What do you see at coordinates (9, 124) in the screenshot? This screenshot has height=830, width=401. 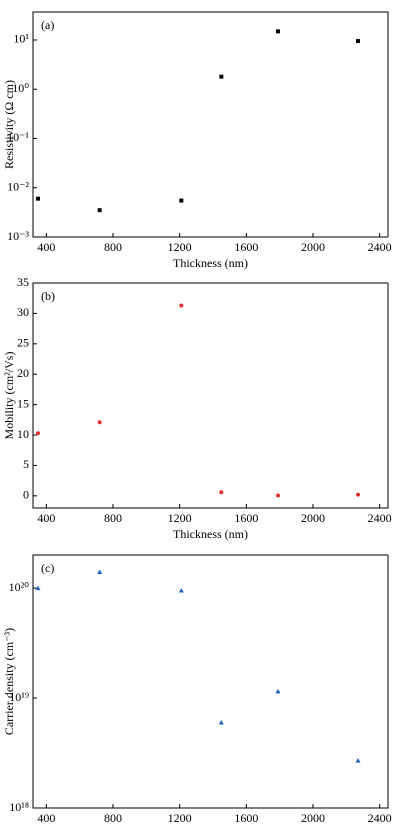 I see `y-axis-label: Resistivity (Ω cm)` at bounding box center [9, 124].